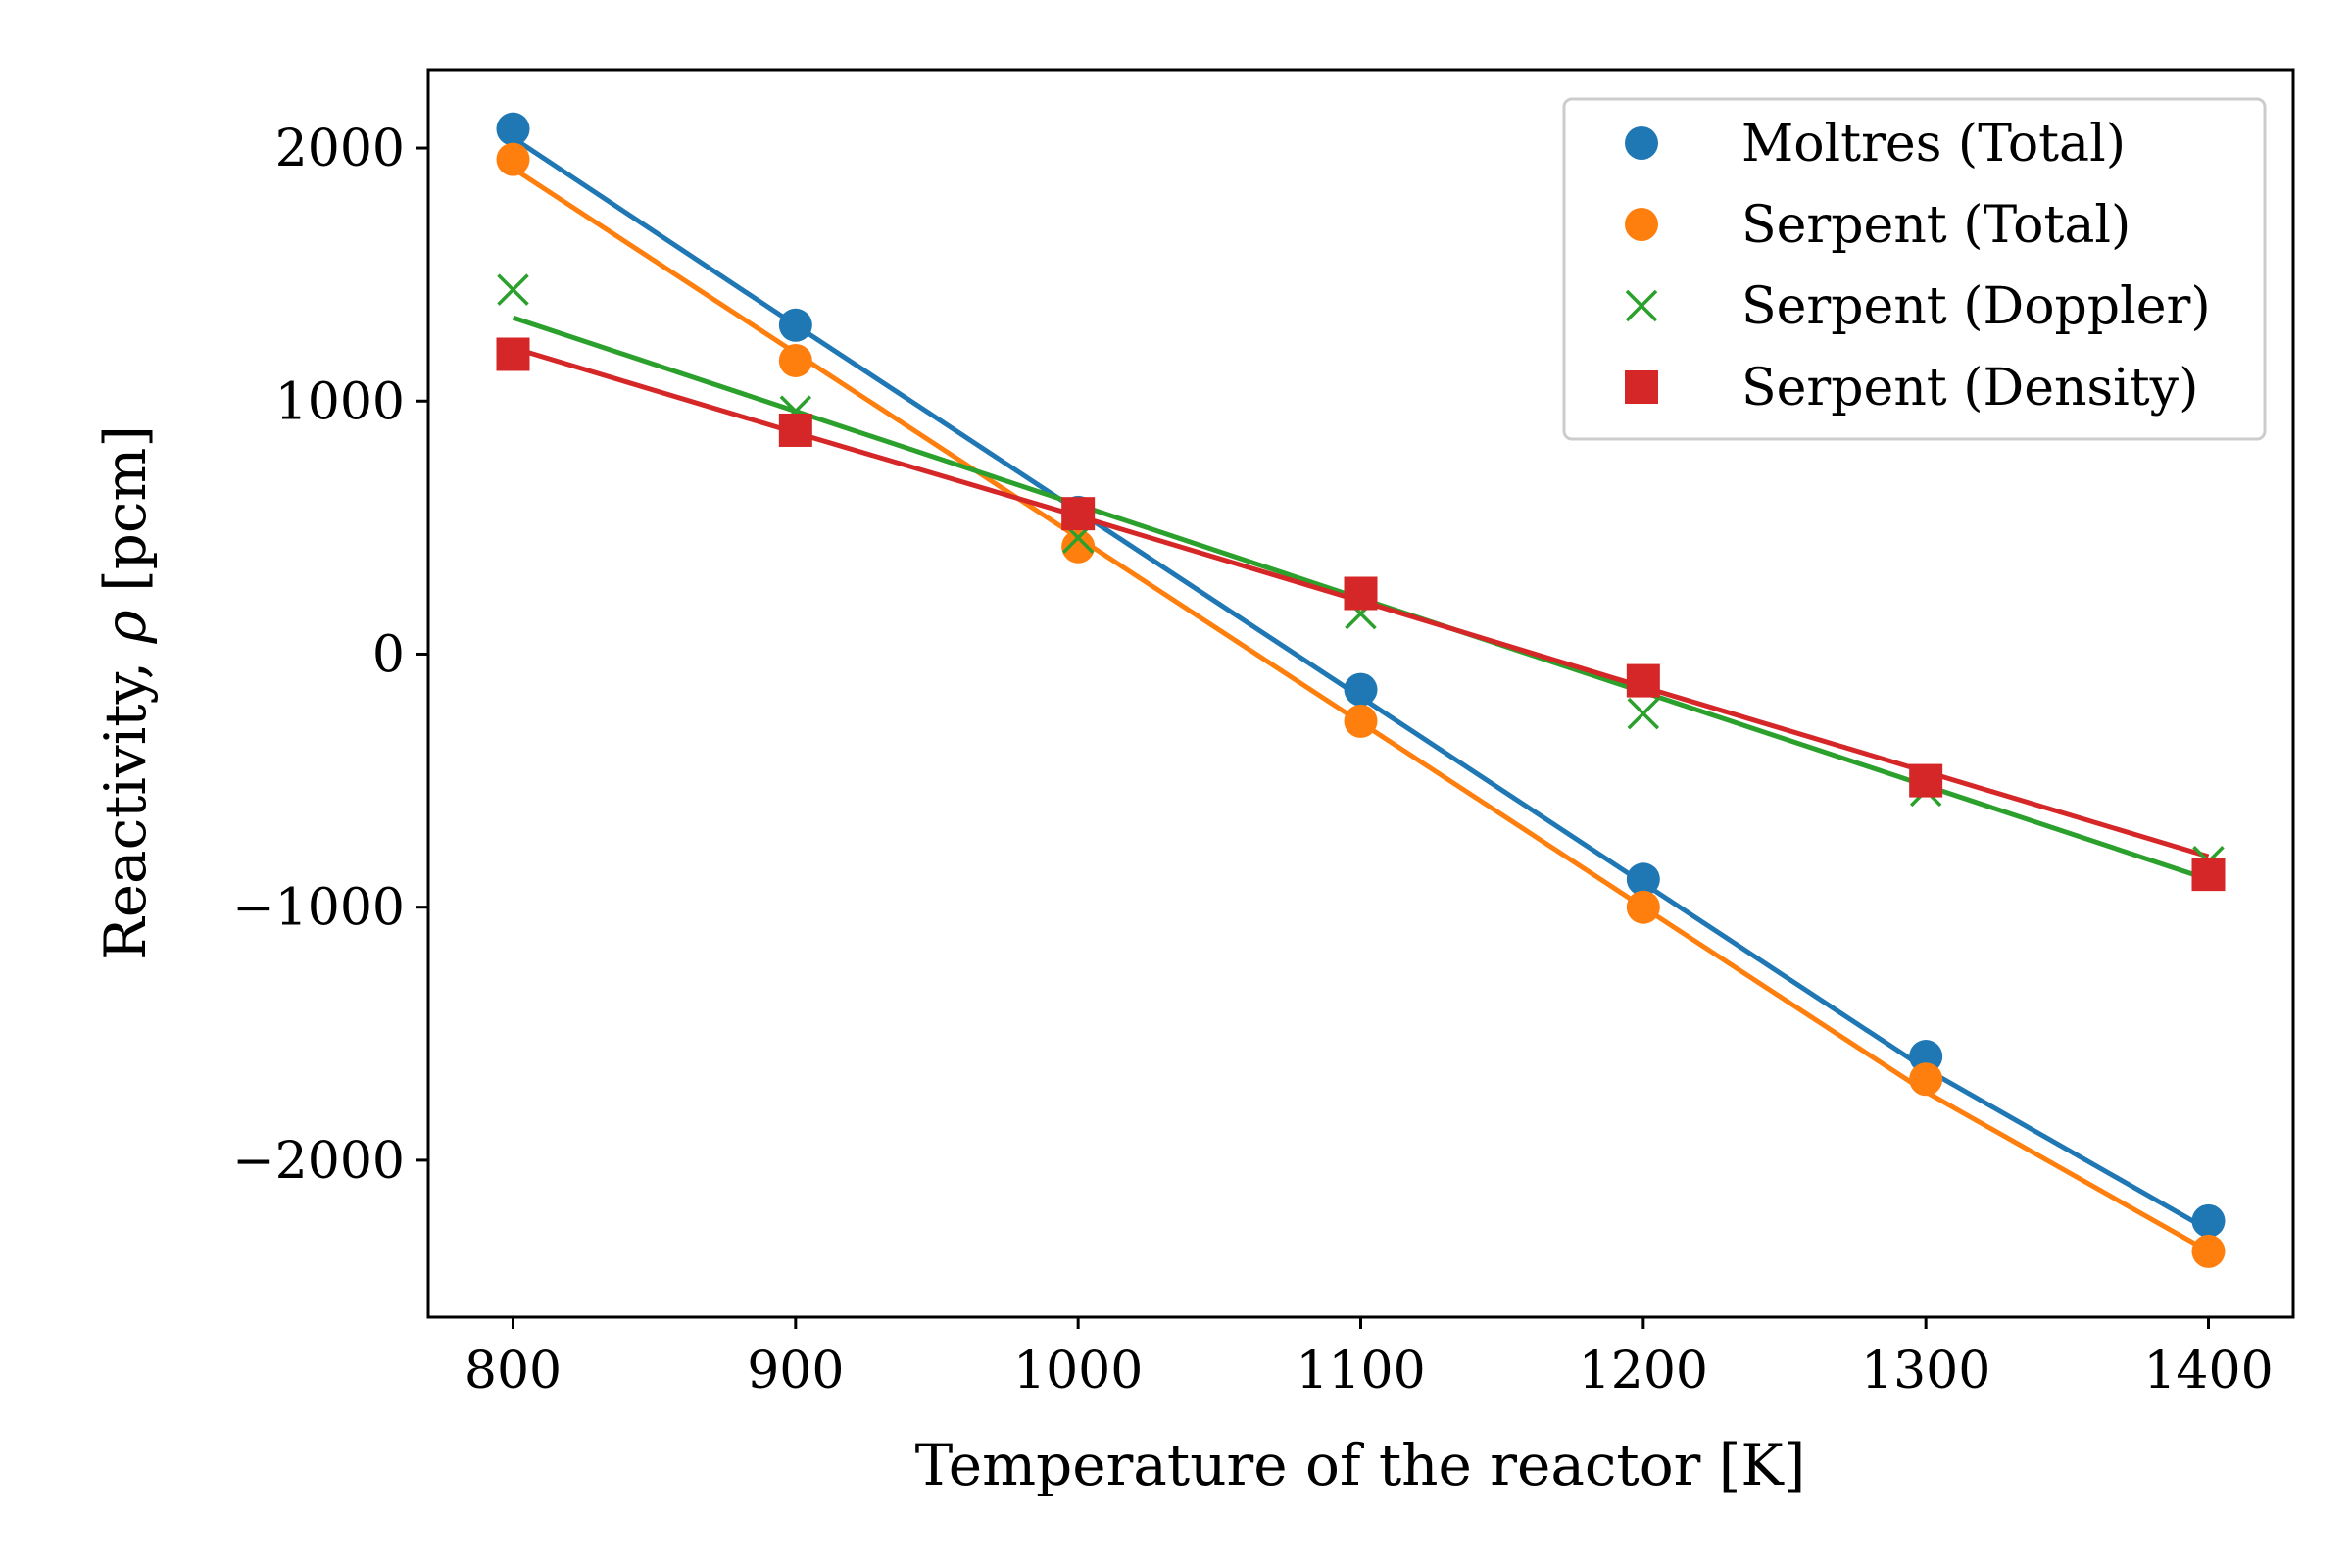 The image size is (2352, 1568). Describe the element at coordinates (1078, 1371) in the screenshot. I see `x-tick-label-1000: 1000` at that location.